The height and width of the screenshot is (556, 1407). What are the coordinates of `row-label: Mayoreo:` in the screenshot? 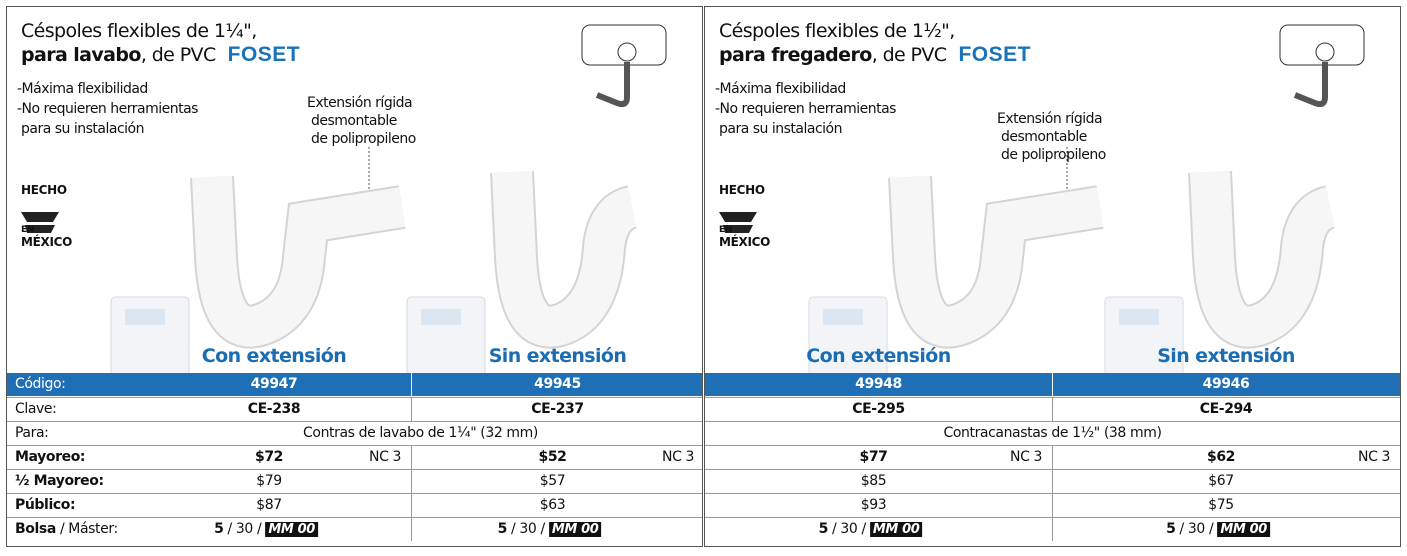 It's located at (50, 457).